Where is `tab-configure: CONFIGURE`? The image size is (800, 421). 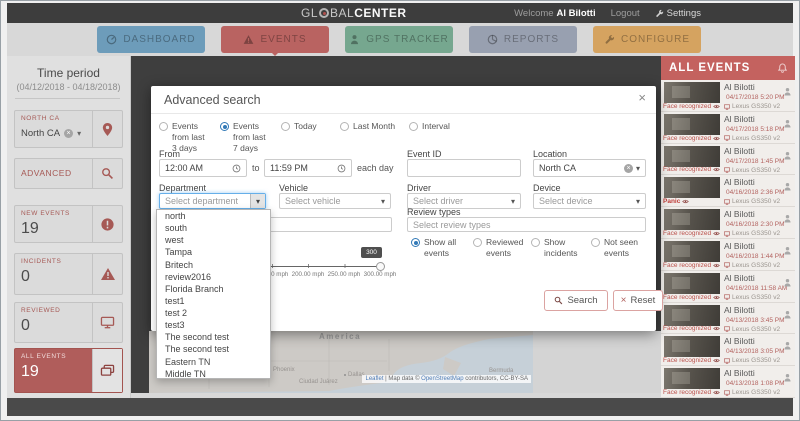
tab-configure: CONFIGURE is located at coordinates (647, 39).